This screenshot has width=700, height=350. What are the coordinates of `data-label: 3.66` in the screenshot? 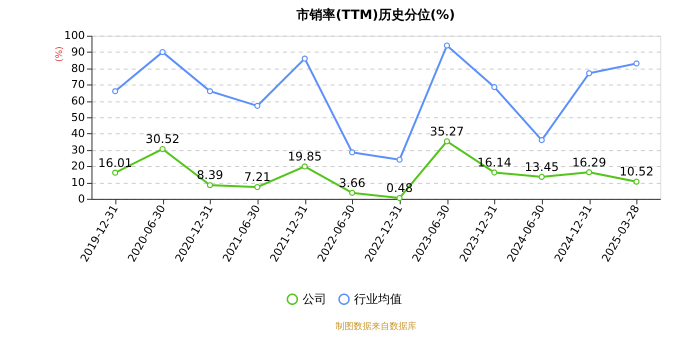 It's located at (352, 183).